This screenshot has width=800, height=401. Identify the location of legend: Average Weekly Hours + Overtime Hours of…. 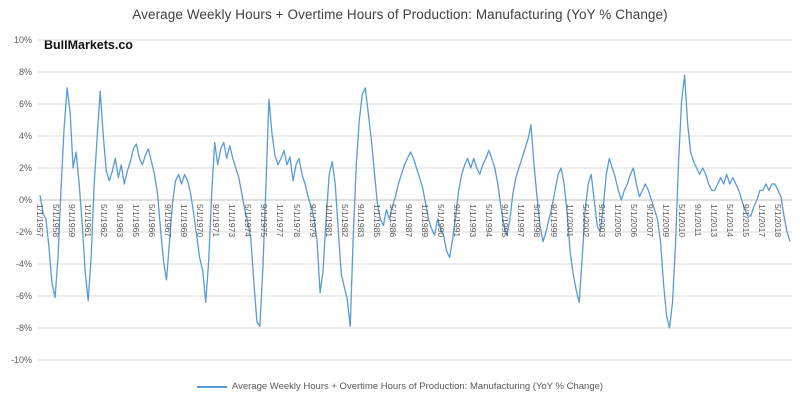
(400, 386).